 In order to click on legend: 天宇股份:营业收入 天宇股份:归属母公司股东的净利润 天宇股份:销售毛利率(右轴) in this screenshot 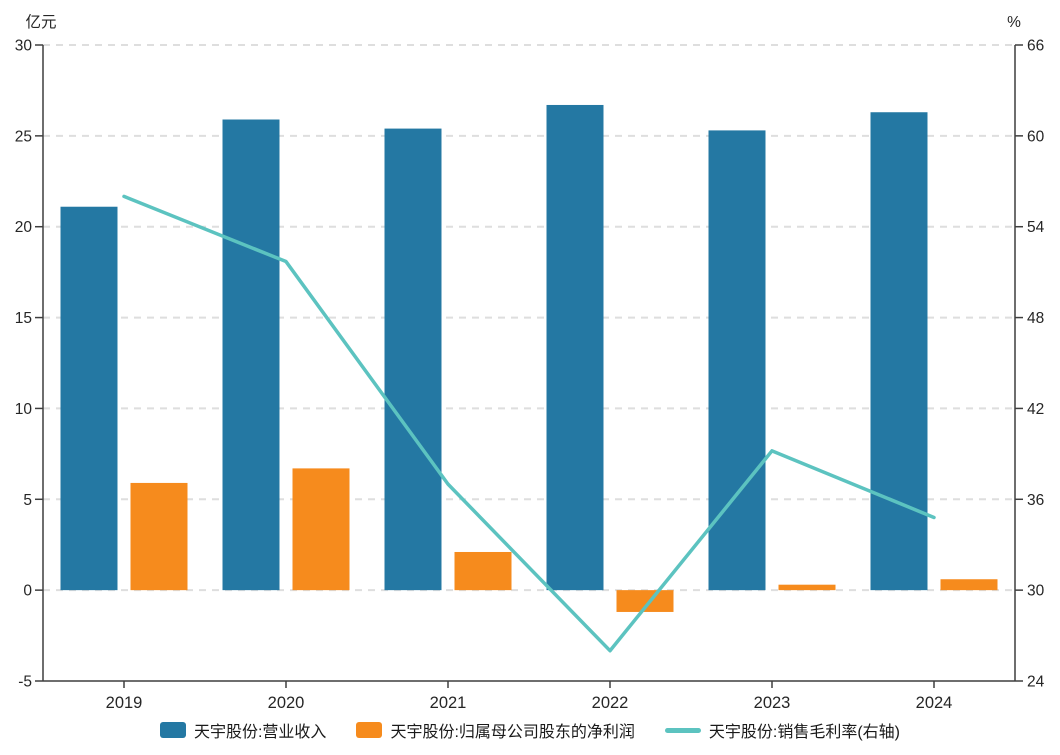, I will do `click(530, 730)`.